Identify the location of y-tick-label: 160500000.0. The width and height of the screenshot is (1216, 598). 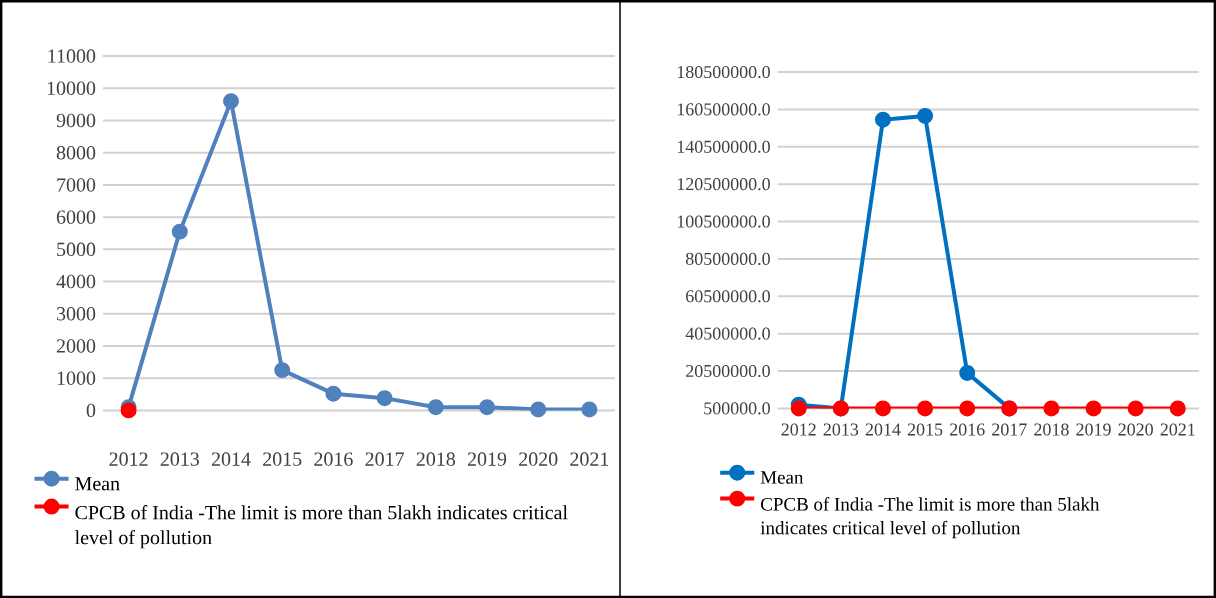
(723, 109).